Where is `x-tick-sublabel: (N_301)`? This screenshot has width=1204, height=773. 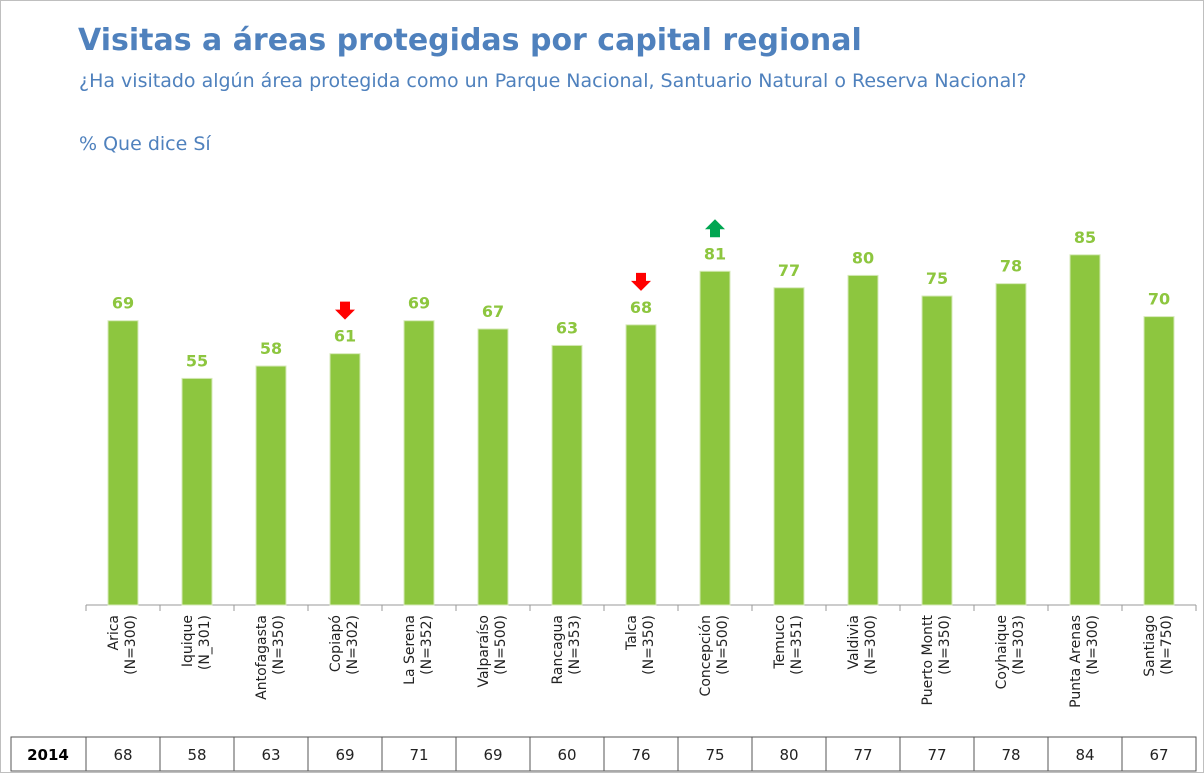
x-tick-sublabel: (N_301) is located at coordinates (205, 642).